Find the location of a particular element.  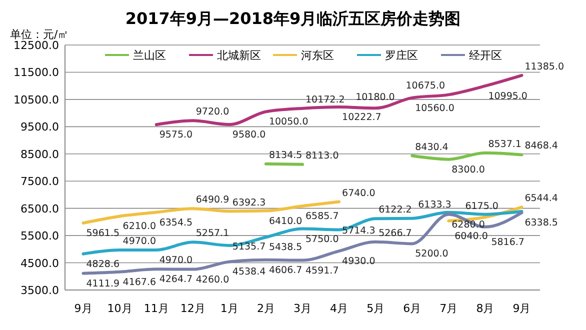

y-tick-label: 12500.0 is located at coordinates (36, 45).